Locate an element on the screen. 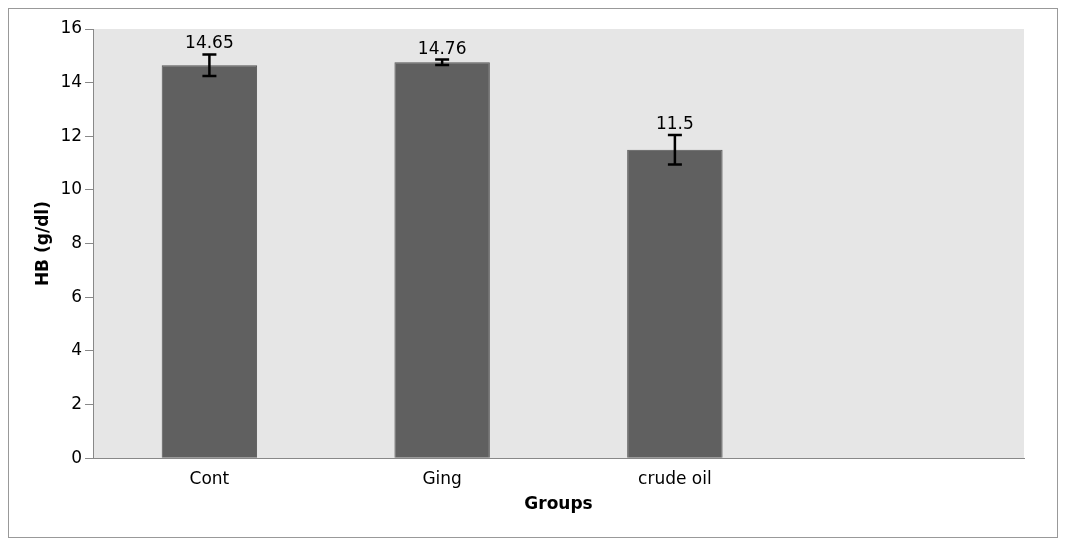 The height and width of the screenshot is (548, 1070). y-tick-label: 0 is located at coordinates (77, 456).